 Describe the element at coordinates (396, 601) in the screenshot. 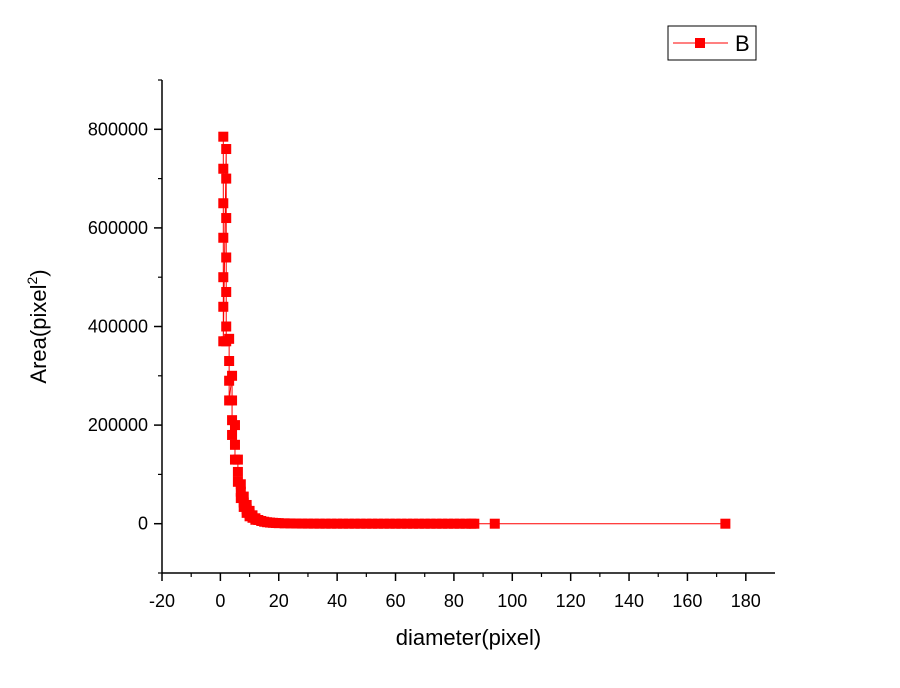

I see `x-tick-label: 60` at that location.